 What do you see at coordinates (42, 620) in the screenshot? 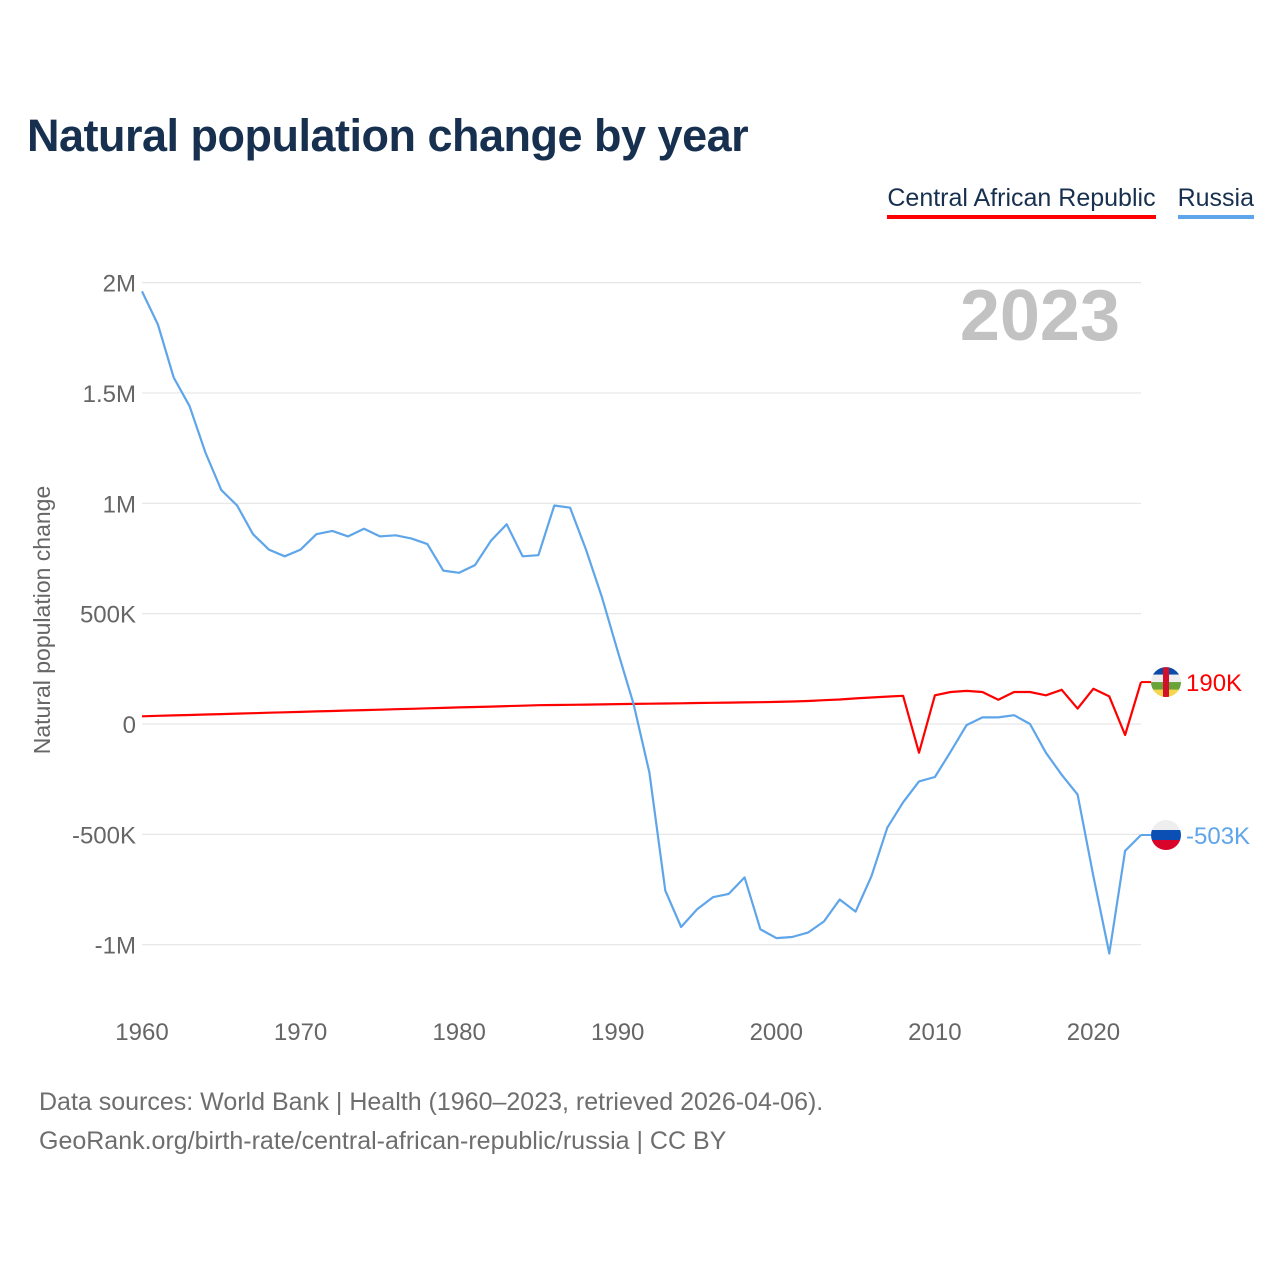
I see `y-axis-label: Natural population change` at bounding box center [42, 620].